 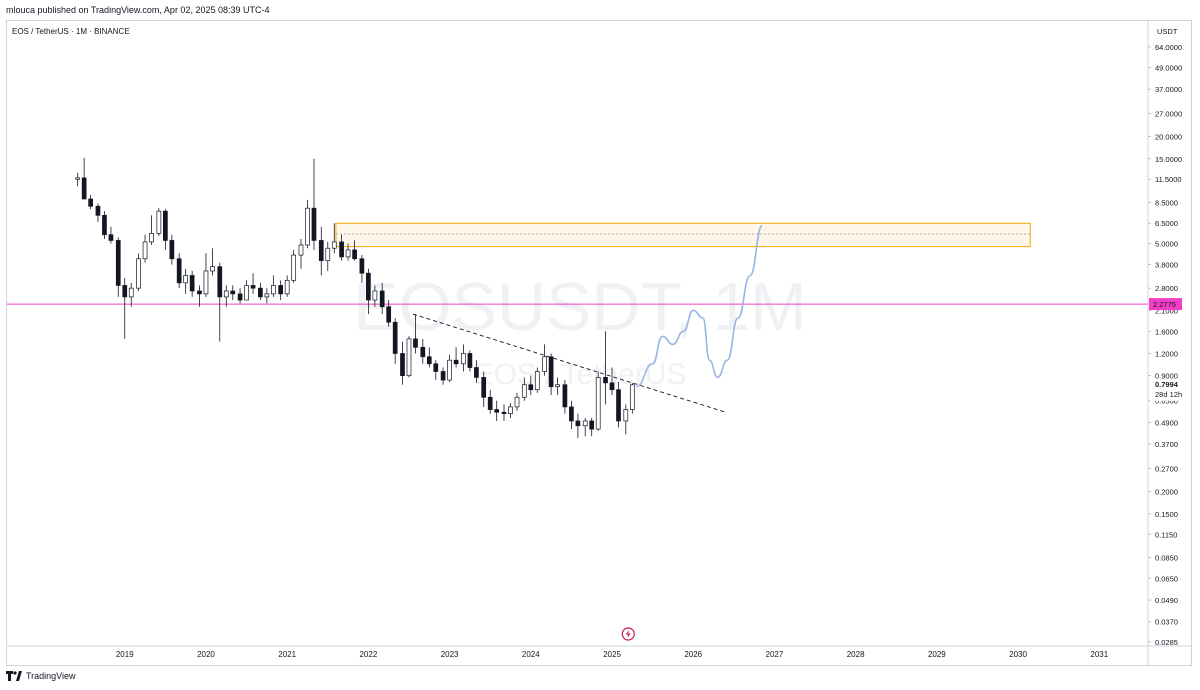 I want to click on price-tick-label: 1.2000, so click(x=1166, y=353).